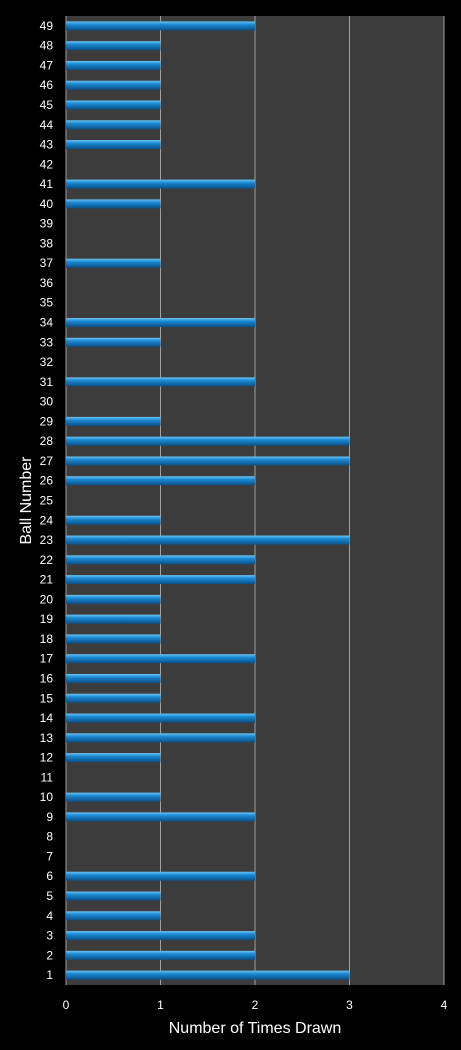 This screenshot has height=1050, width=461. Describe the element at coordinates (49, 936) in the screenshot. I see `y-tick-label: 3` at that location.